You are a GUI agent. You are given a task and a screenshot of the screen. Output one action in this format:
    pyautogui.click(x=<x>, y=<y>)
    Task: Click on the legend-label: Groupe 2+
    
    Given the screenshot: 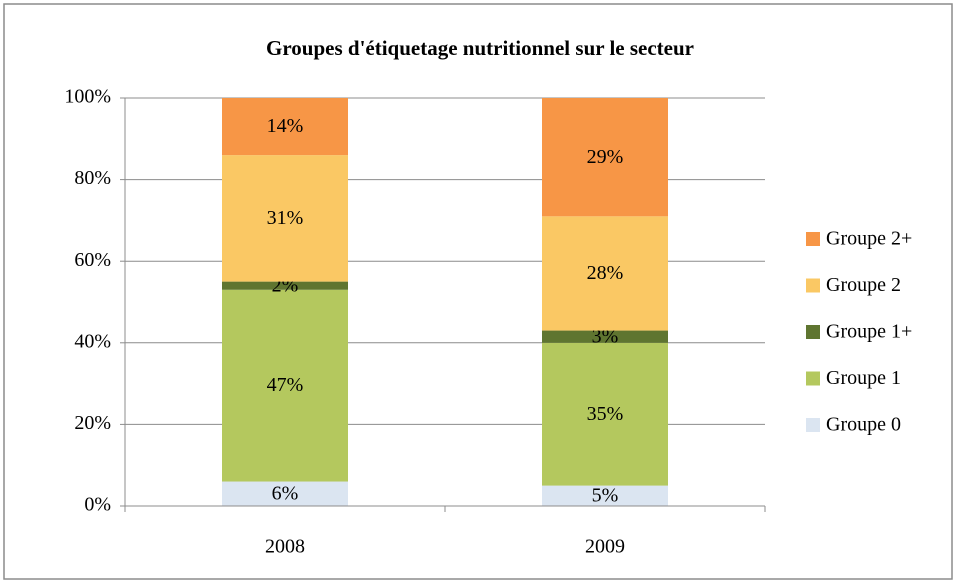 What is the action you would take?
    pyautogui.click(x=869, y=239)
    